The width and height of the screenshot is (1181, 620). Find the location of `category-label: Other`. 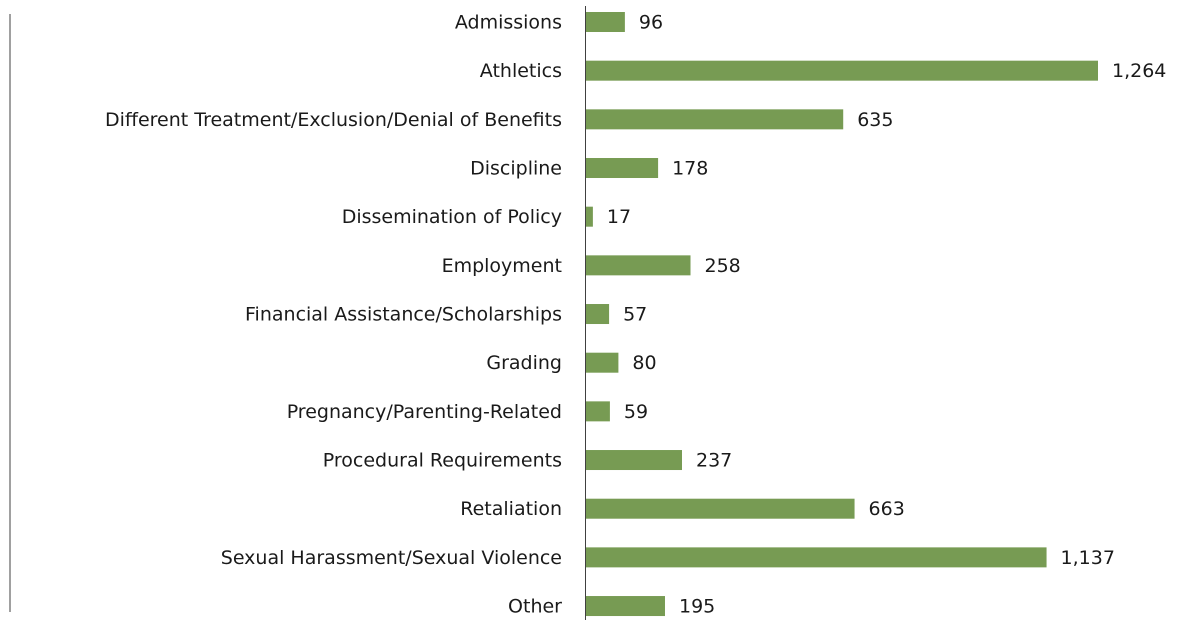

category-label: Other is located at coordinates (535, 607).